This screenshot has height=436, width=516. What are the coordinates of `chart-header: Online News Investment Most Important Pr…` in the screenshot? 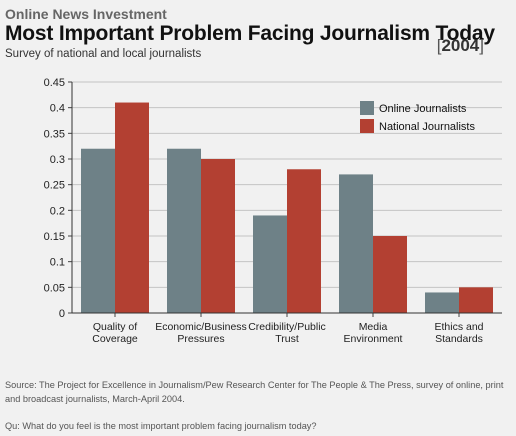 It's located at (258, 33).